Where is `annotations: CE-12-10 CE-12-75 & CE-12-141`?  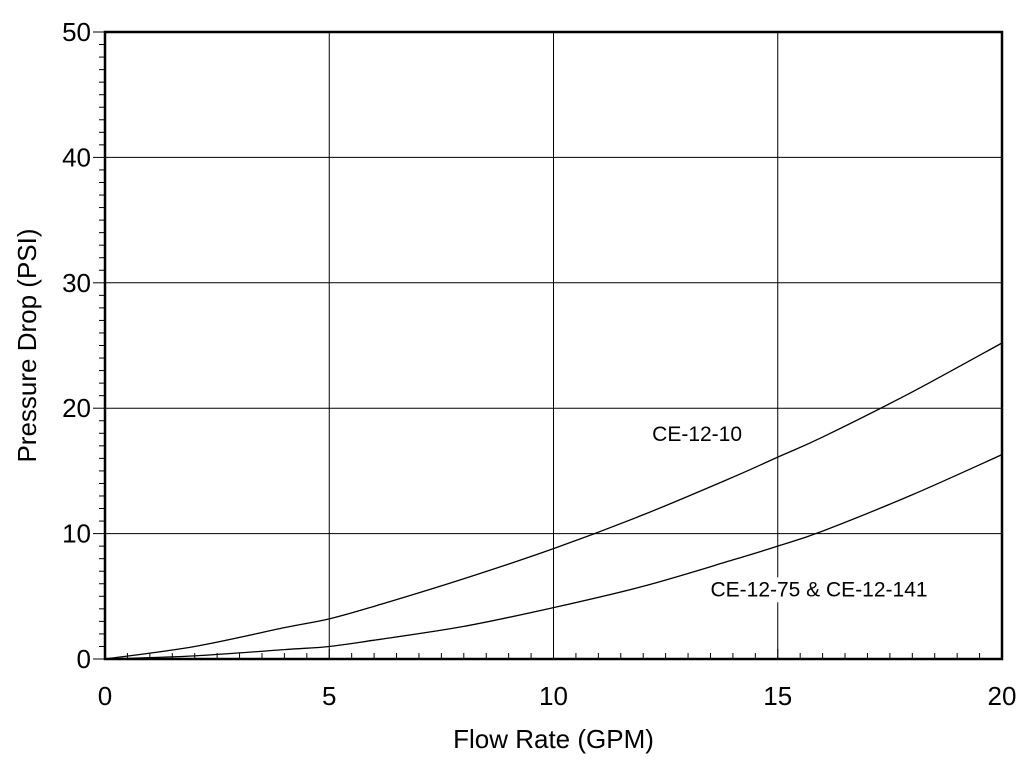 annotations: CE-12-10 CE-12-75 & CE-12-141 is located at coordinates (790, 512).